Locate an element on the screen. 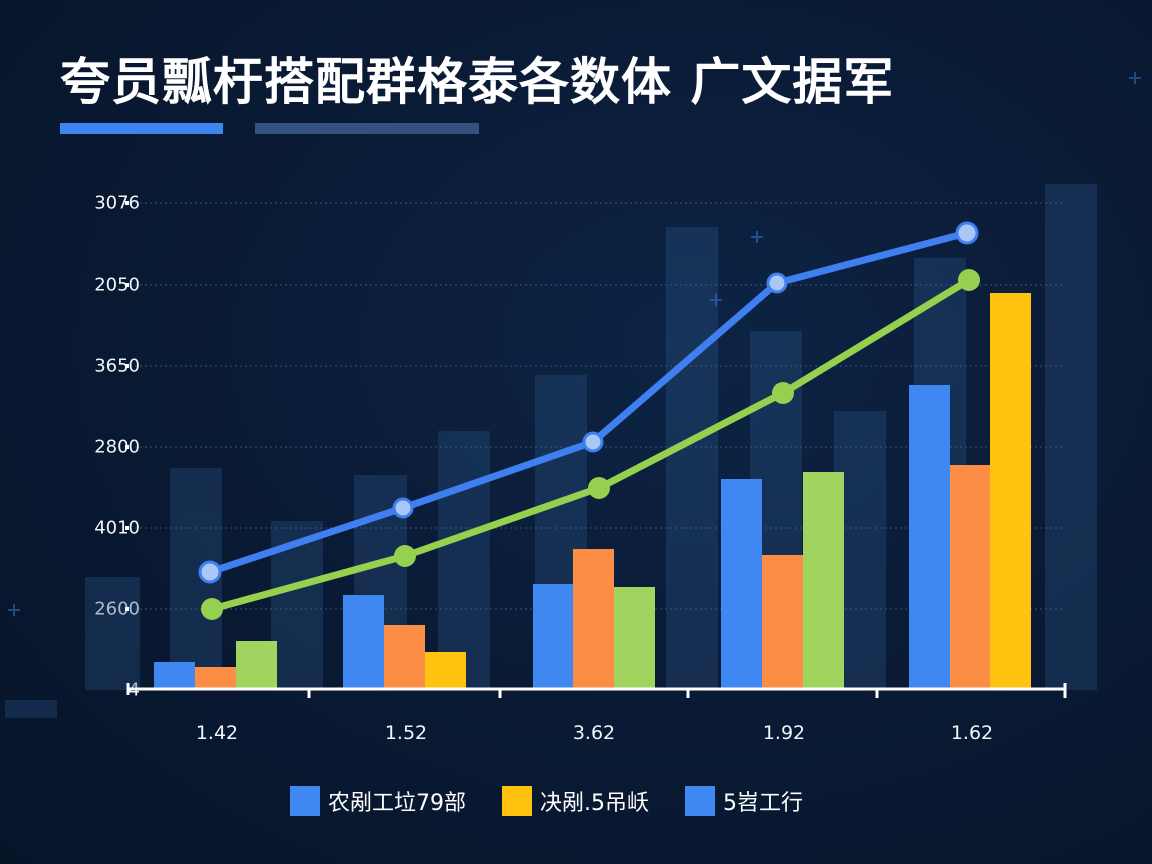  chart-legend: 农剐工垃79部 决剐.5吊岆 5岧工行 is located at coordinates (564, 801).